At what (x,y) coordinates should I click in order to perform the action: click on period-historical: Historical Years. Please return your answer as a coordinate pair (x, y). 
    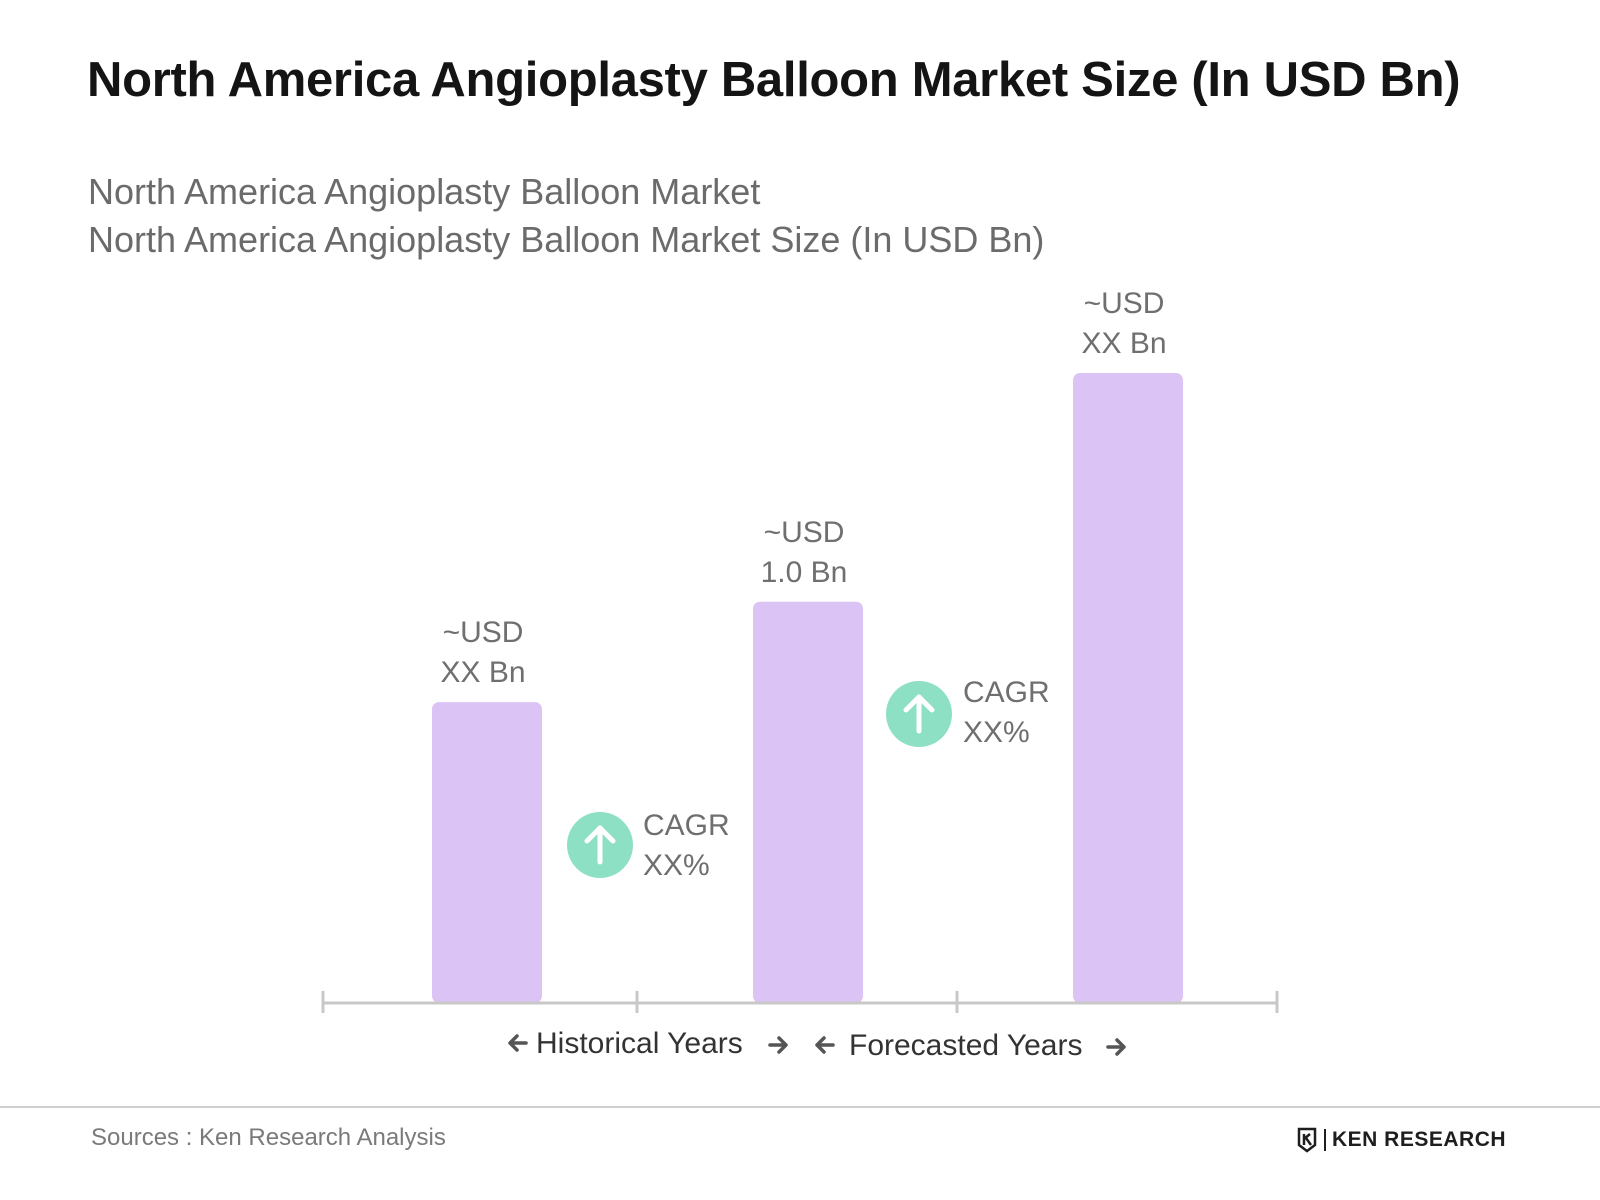
    Looking at the image, I should click on (648, 1043).